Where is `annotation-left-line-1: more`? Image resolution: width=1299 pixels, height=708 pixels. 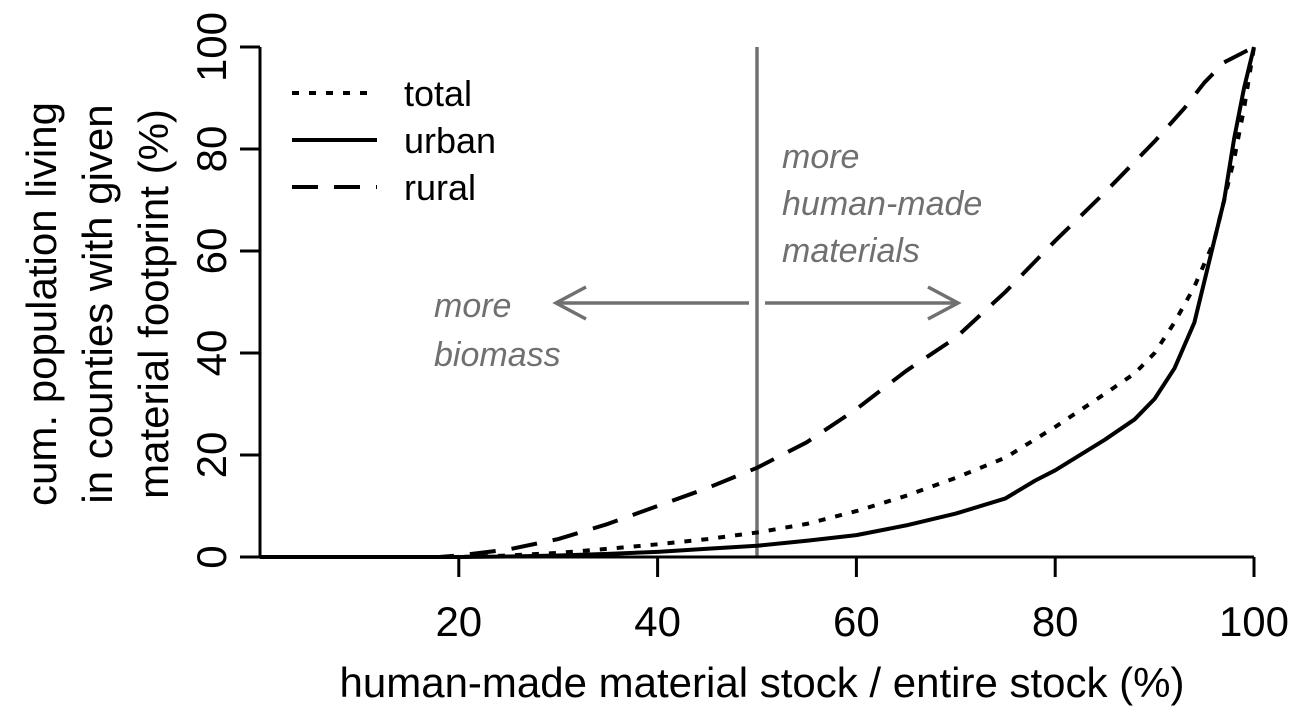 annotation-left-line-1: more is located at coordinates (472, 306).